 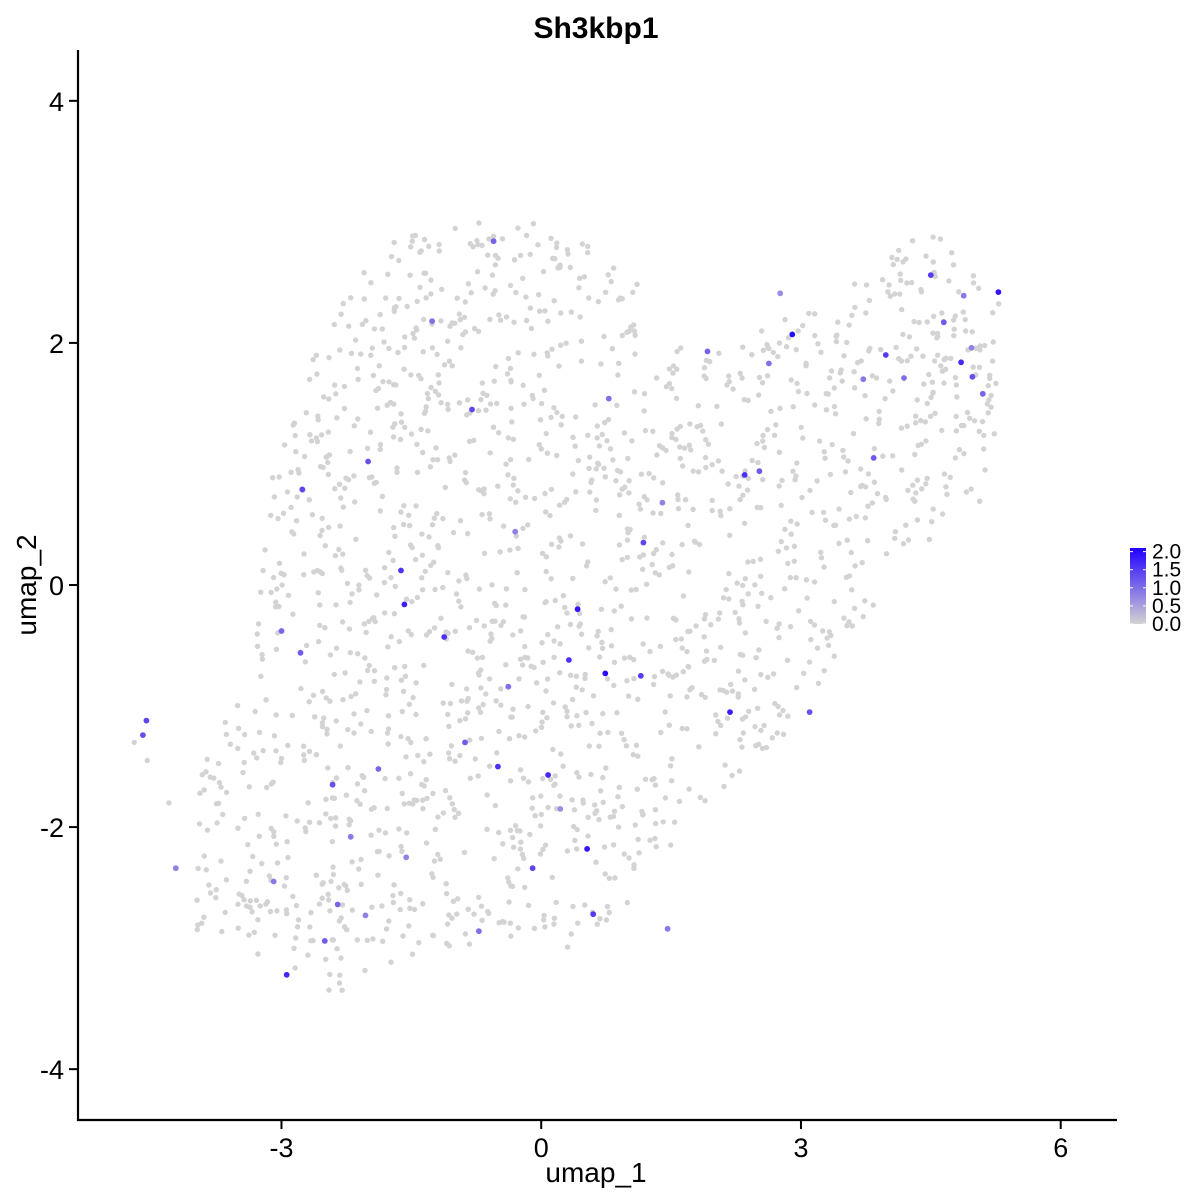 What do you see at coordinates (1166, 606) in the screenshot?
I see `legend-label: 0.5` at bounding box center [1166, 606].